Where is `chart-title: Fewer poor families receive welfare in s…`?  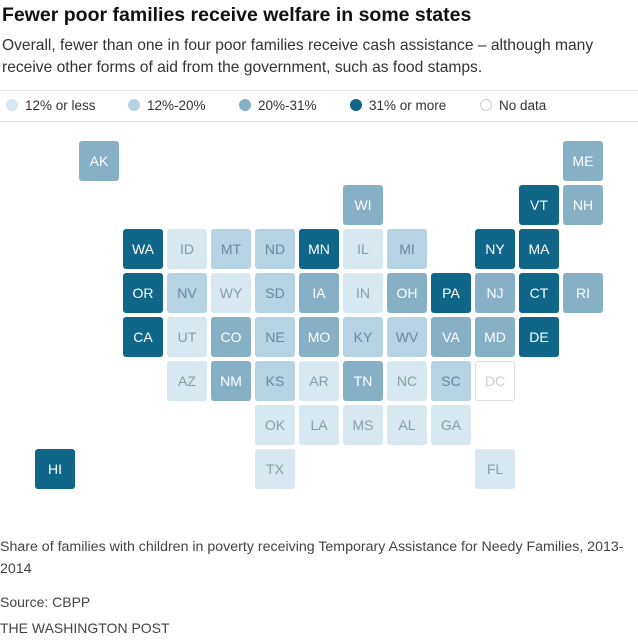 chart-title: Fewer poor families receive welfare in s… is located at coordinates (237, 15).